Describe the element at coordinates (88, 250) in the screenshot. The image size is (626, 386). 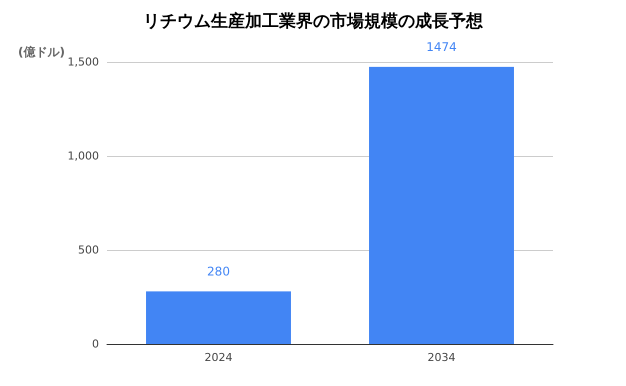
I see `y-tick-label: 500` at that location.